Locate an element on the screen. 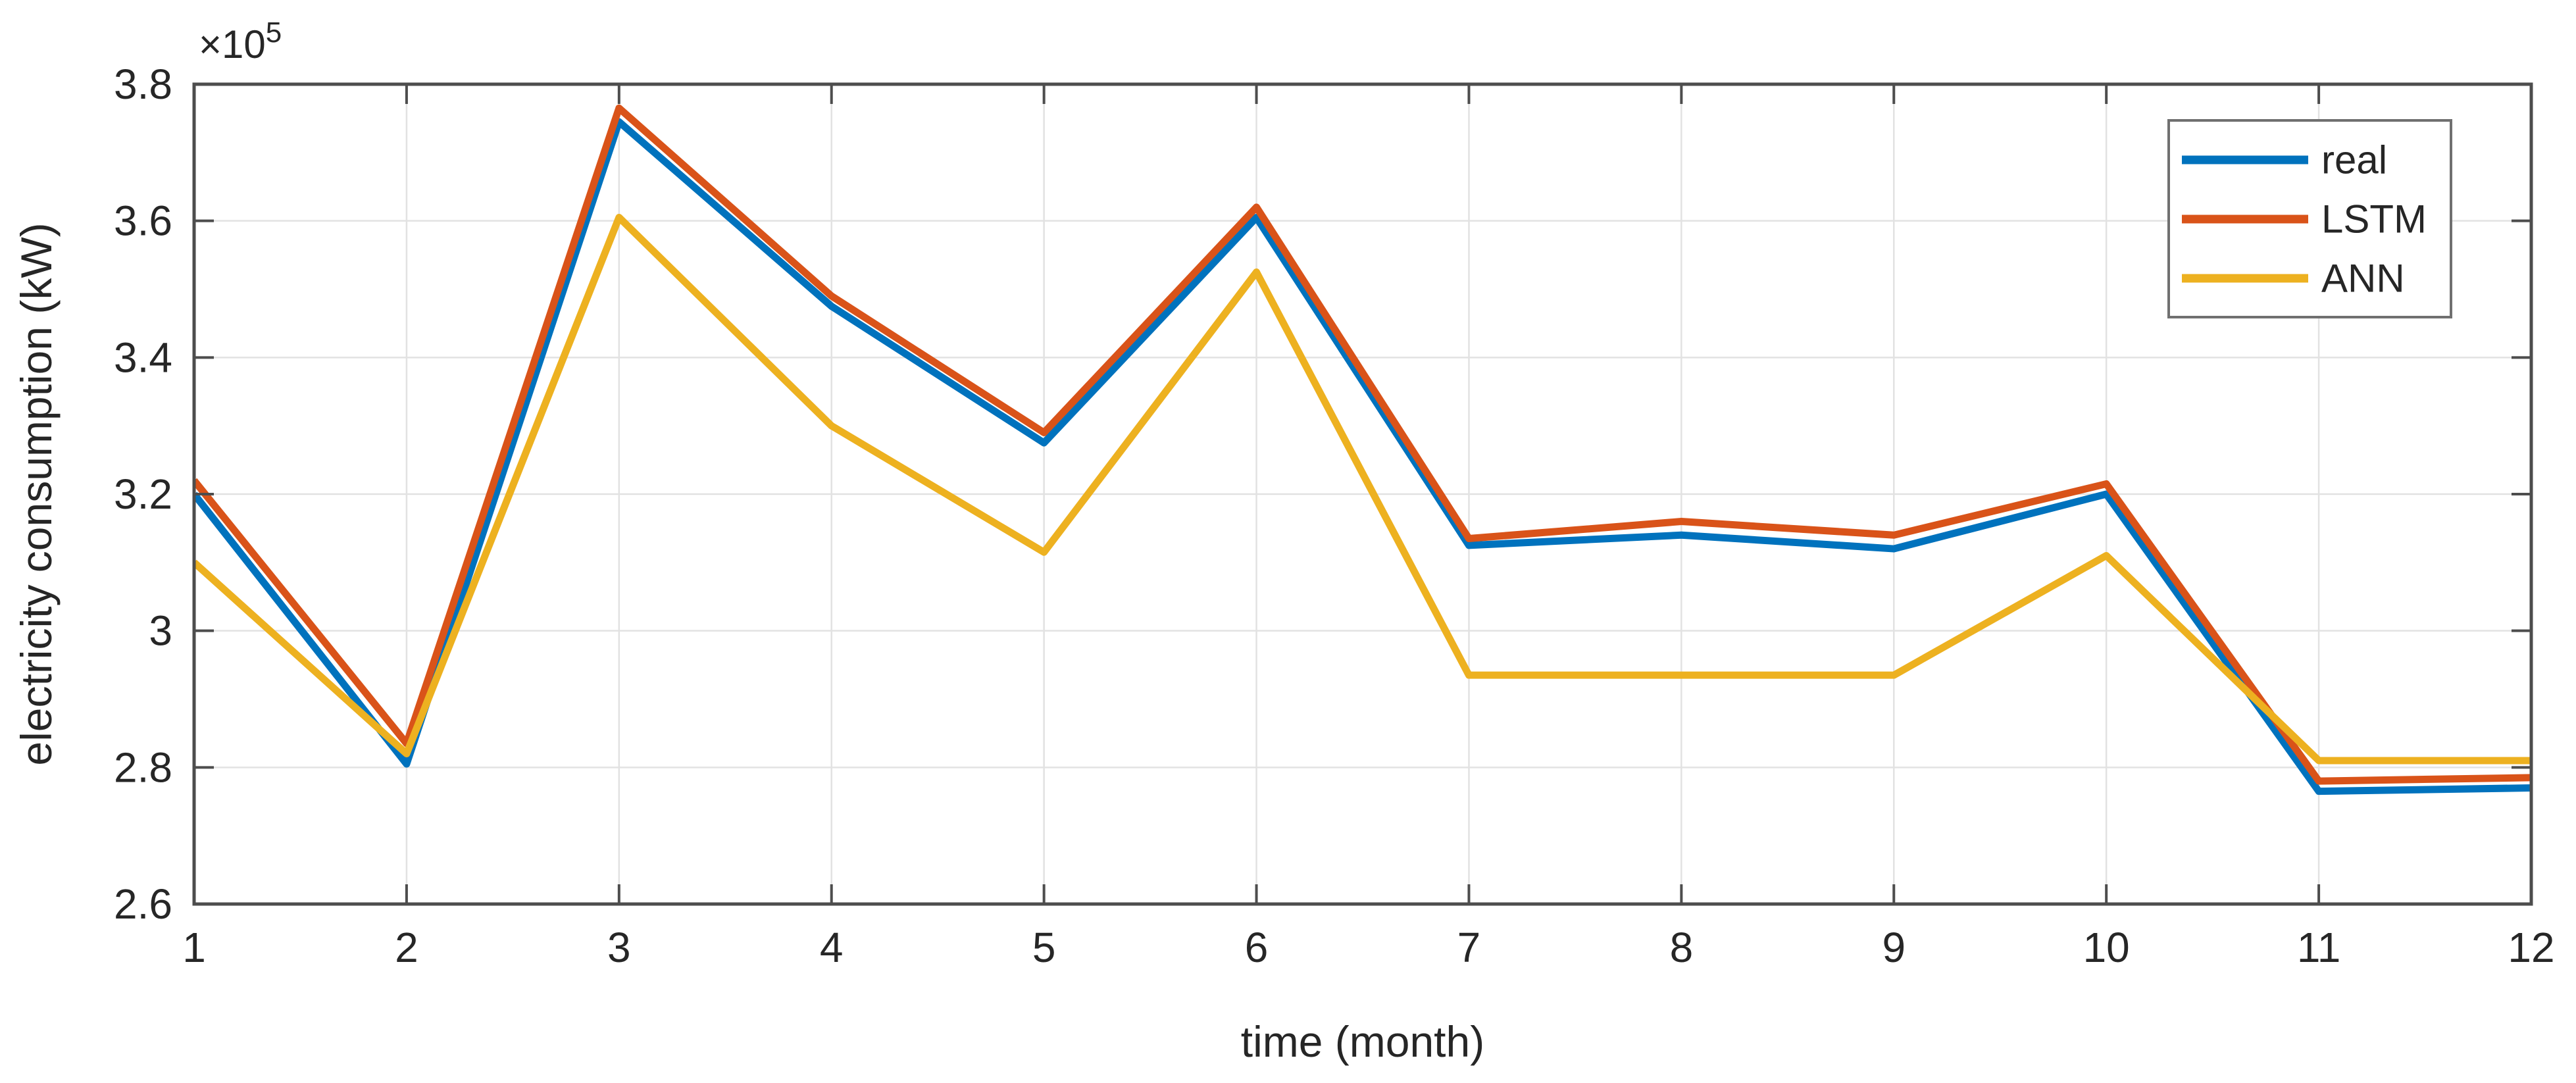 The image size is (2576, 1083). y-tick-label: 3.6 is located at coordinates (143, 221).